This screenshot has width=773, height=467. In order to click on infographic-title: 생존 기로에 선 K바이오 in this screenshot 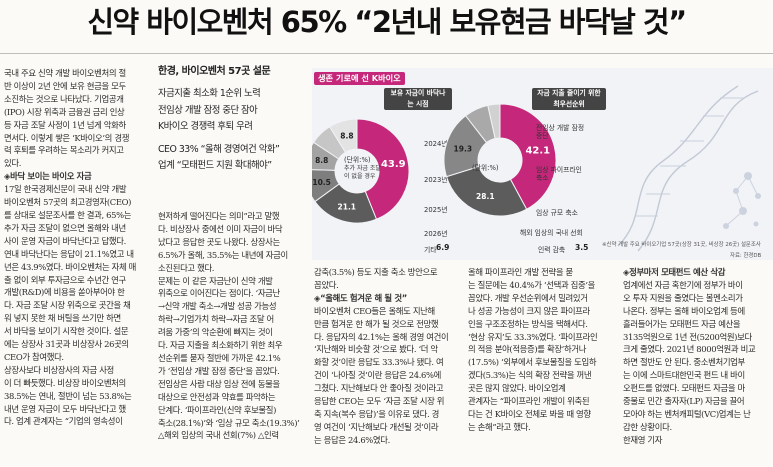, I will do `click(359, 78)`.